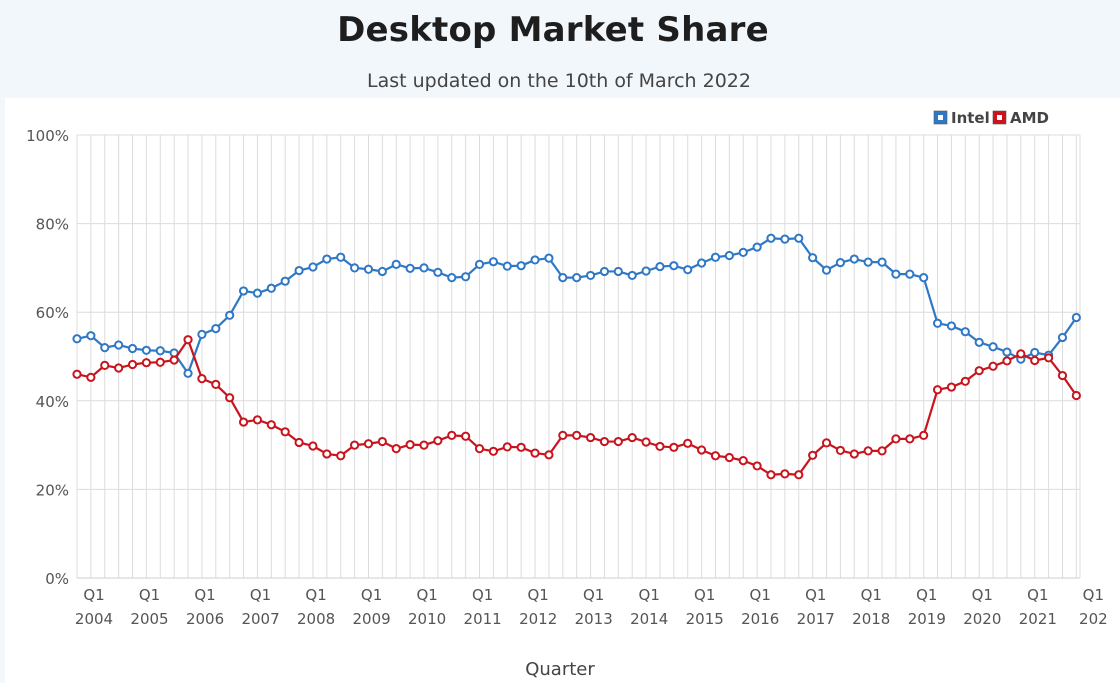 The height and width of the screenshot is (683, 1120). Describe the element at coordinates (816, 619) in the screenshot. I see `x-tick-year: 2017` at that location.